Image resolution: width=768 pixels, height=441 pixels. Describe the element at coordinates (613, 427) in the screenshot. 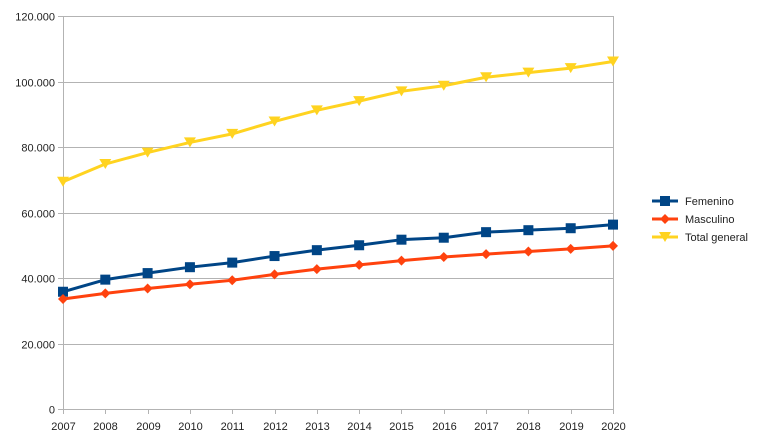

I see `x-tick-label: 2020` at that location.